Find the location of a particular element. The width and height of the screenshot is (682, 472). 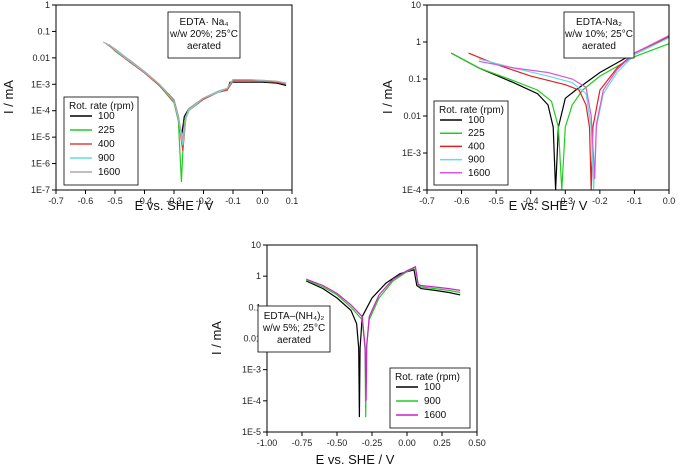

conditions-line: EDTA-Na₂ is located at coordinates (599, 22).